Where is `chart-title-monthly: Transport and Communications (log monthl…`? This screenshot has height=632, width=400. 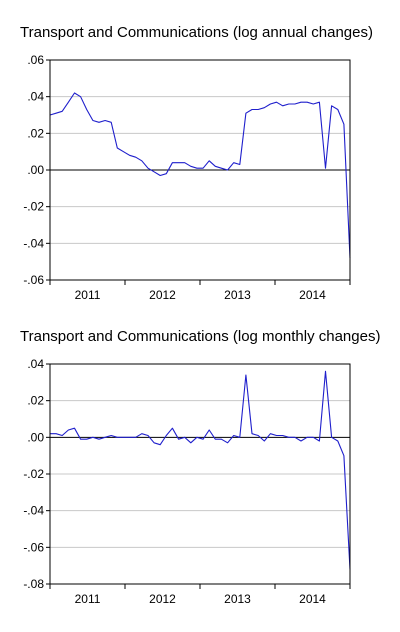 chart-title-monthly: Transport and Communications (log monthl… is located at coordinates (200, 336).